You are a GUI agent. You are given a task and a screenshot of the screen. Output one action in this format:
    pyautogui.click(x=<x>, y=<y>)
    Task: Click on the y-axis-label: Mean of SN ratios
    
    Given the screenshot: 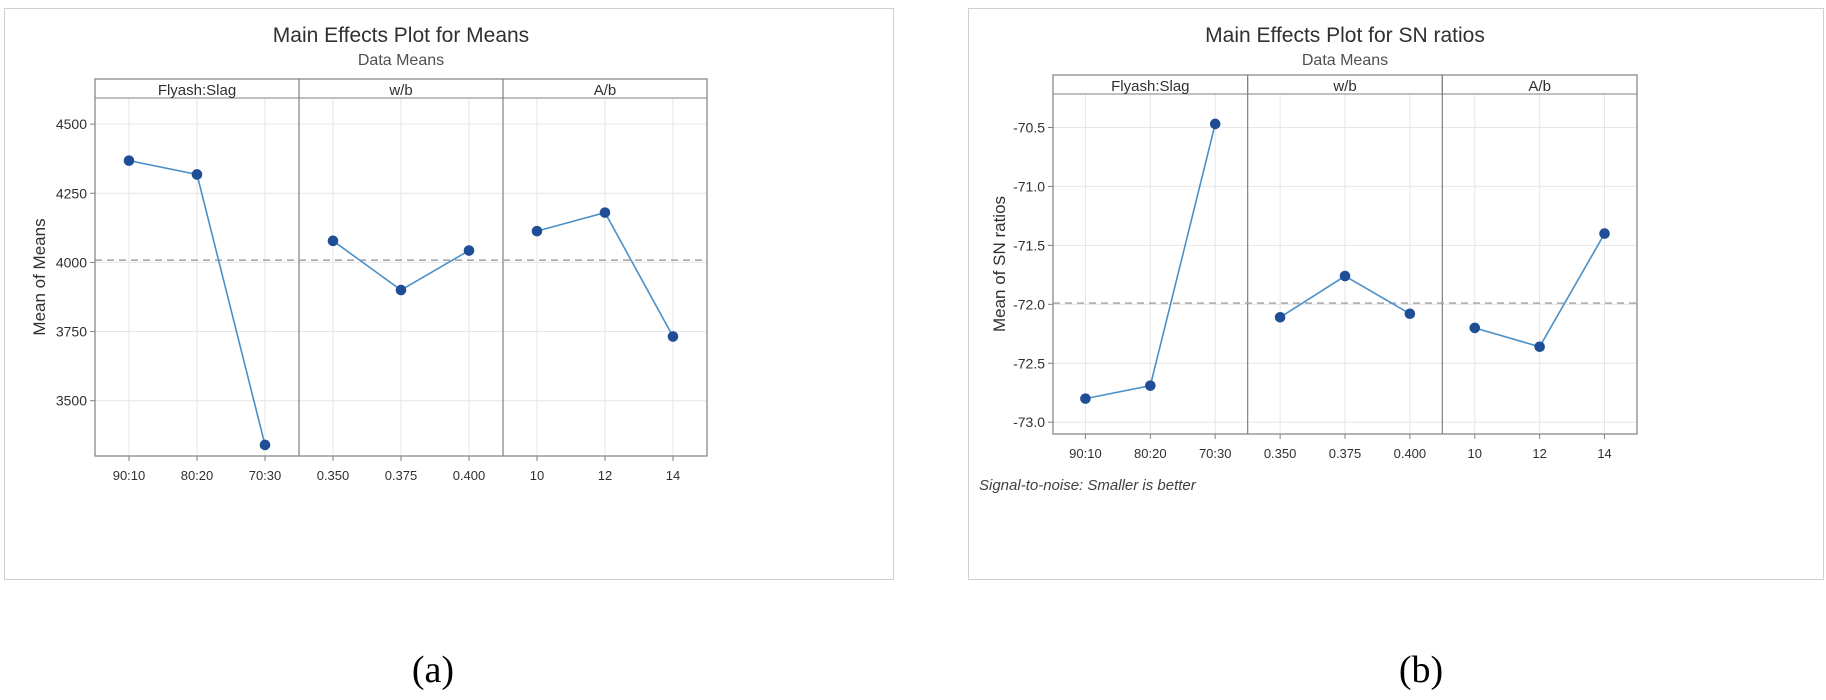 What is the action you would take?
    pyautogui.click(x=999, y=264)
    